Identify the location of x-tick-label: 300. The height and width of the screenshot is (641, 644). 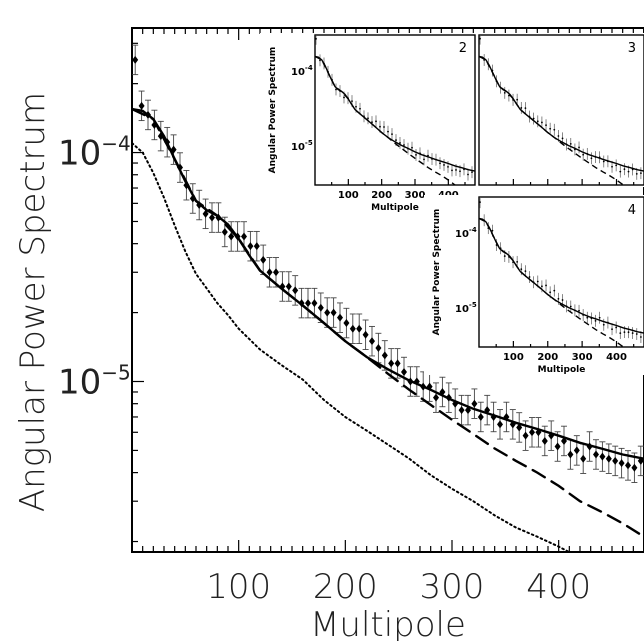
(452, 587).